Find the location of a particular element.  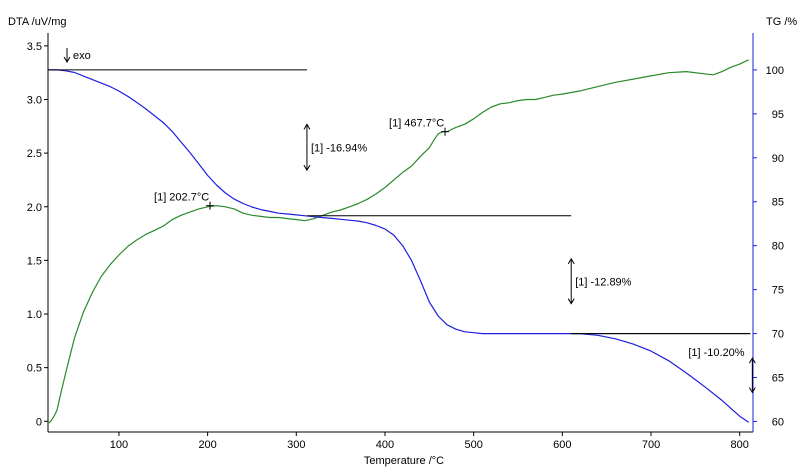

x-tick-label: 700 is located at coordinates (651, 445).